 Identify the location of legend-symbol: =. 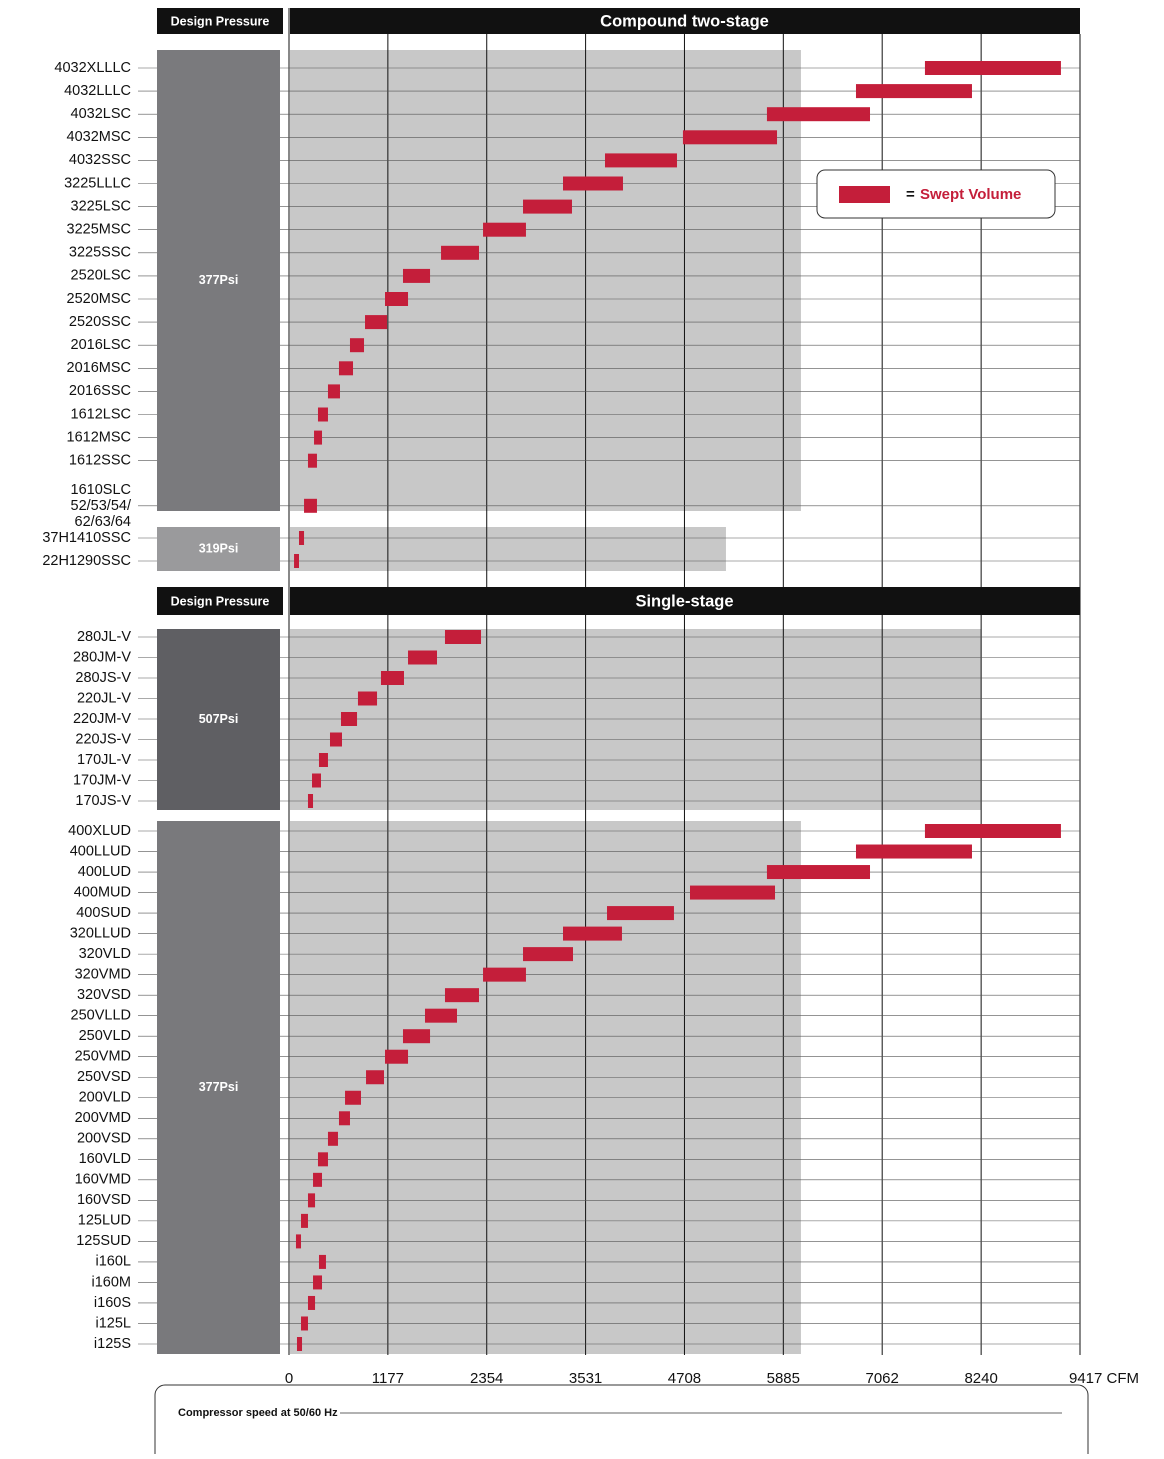
(910, 194).